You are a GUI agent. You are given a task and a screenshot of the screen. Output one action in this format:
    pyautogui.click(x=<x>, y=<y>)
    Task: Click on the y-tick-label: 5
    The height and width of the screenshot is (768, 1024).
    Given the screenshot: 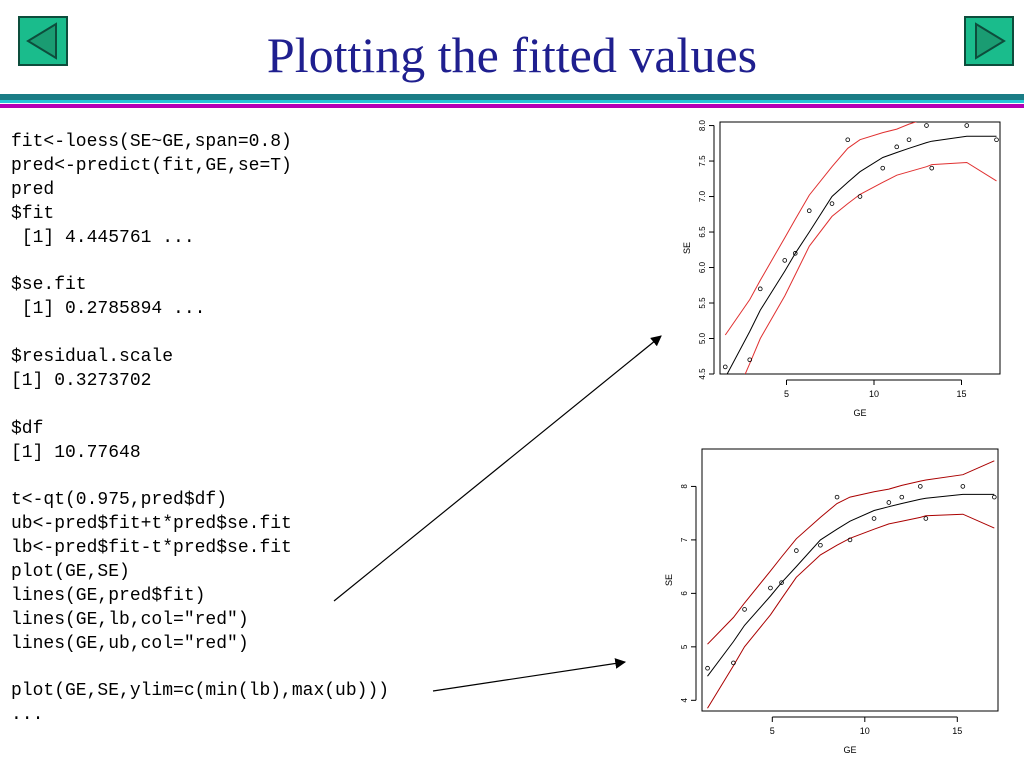 What is the action you would take?
    pyautogui.click(x=684, y=646)
    